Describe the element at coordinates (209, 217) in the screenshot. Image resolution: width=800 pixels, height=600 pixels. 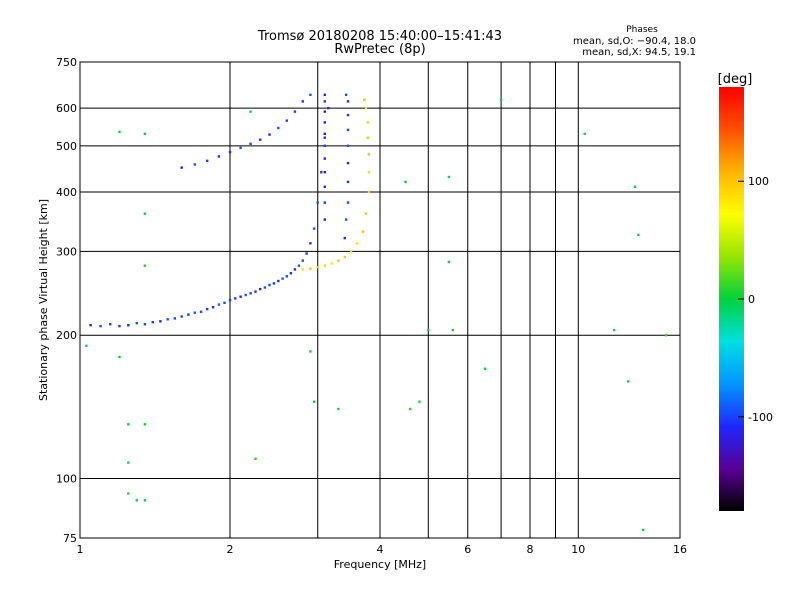
I see `series-o-mode-lower-trace` at that location.